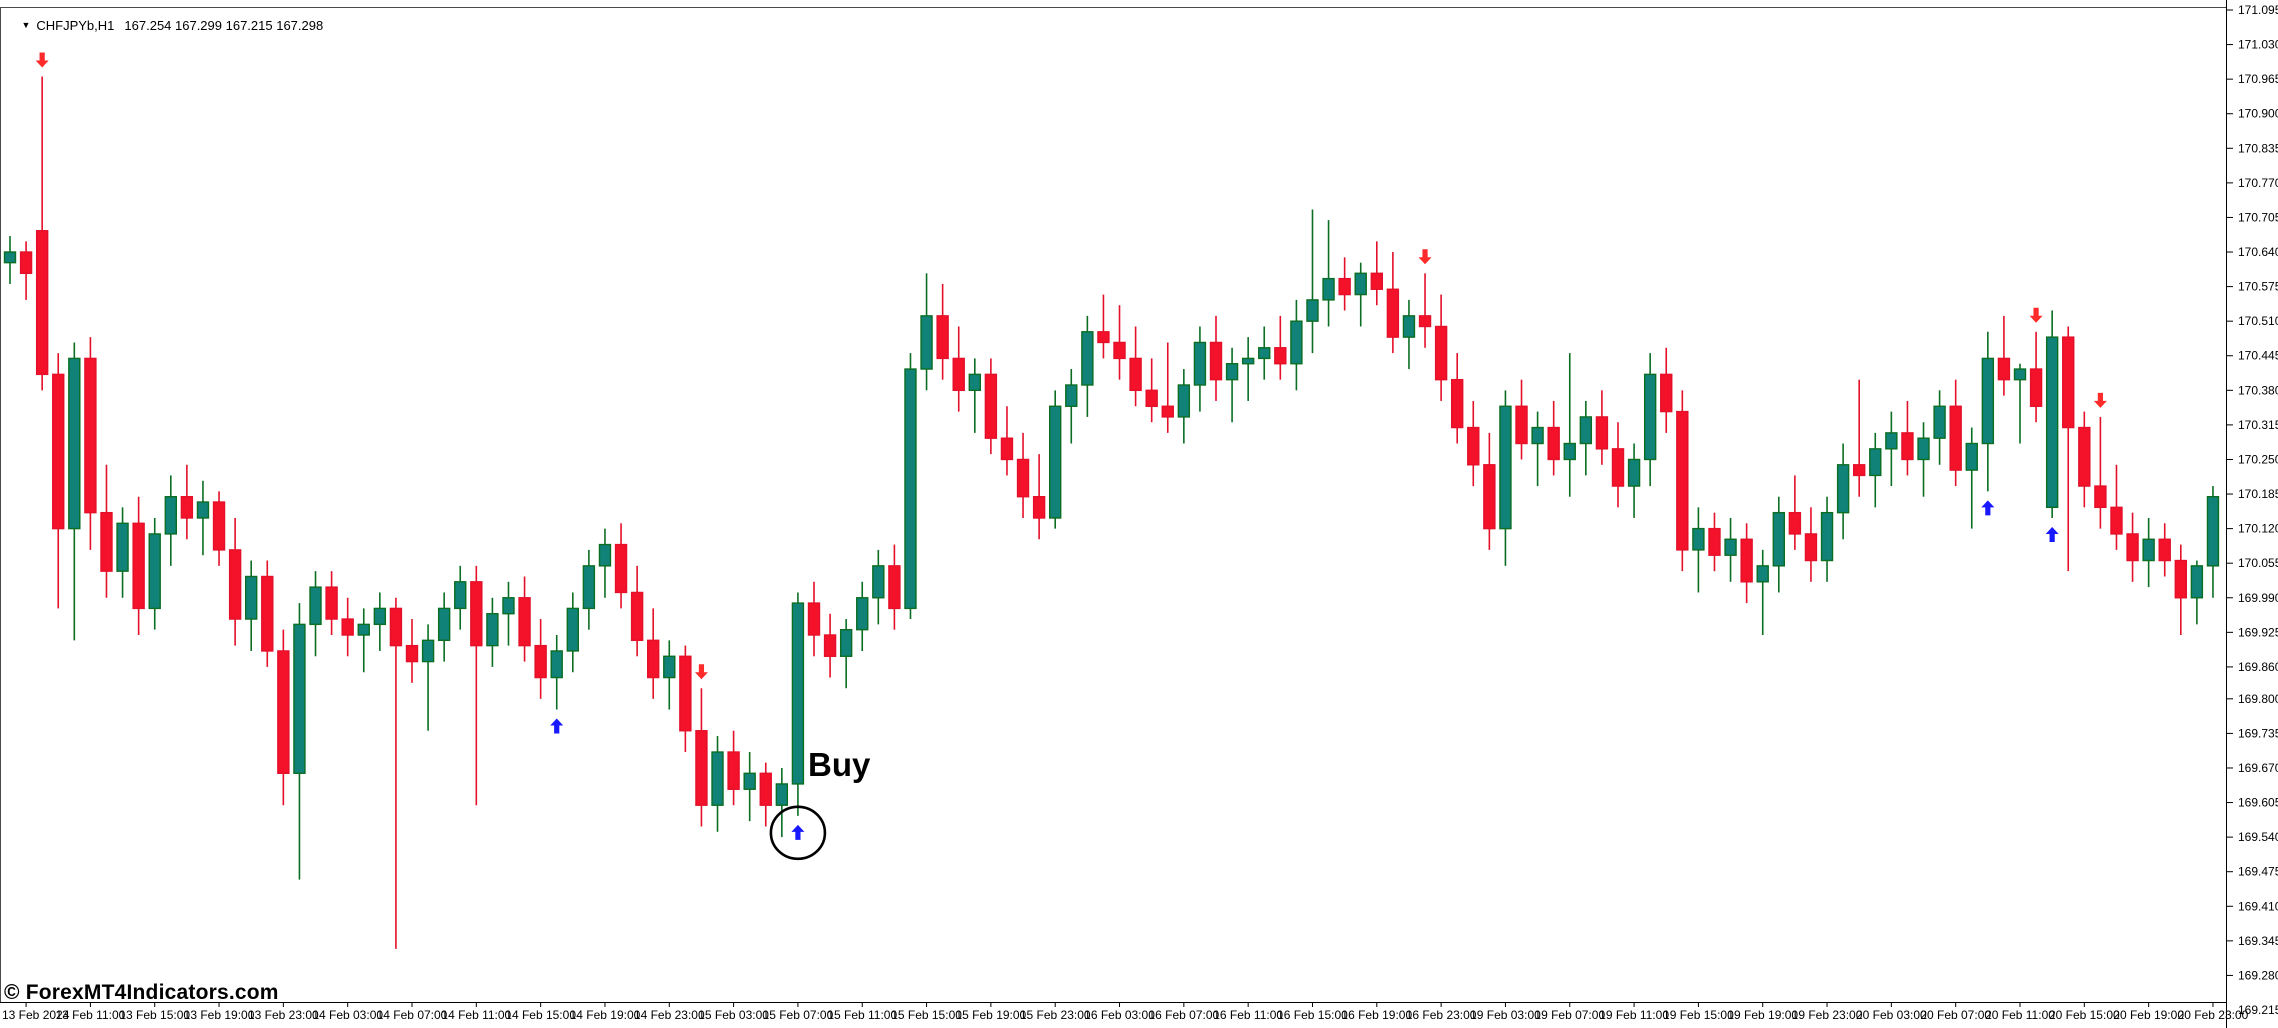 The image size is (2278, 1028). What do you see at coordinates (669, 1015) in the screenshot?
I see `time-tick-label: 14 Feb 23:00` at bounding box center [669, 1015].